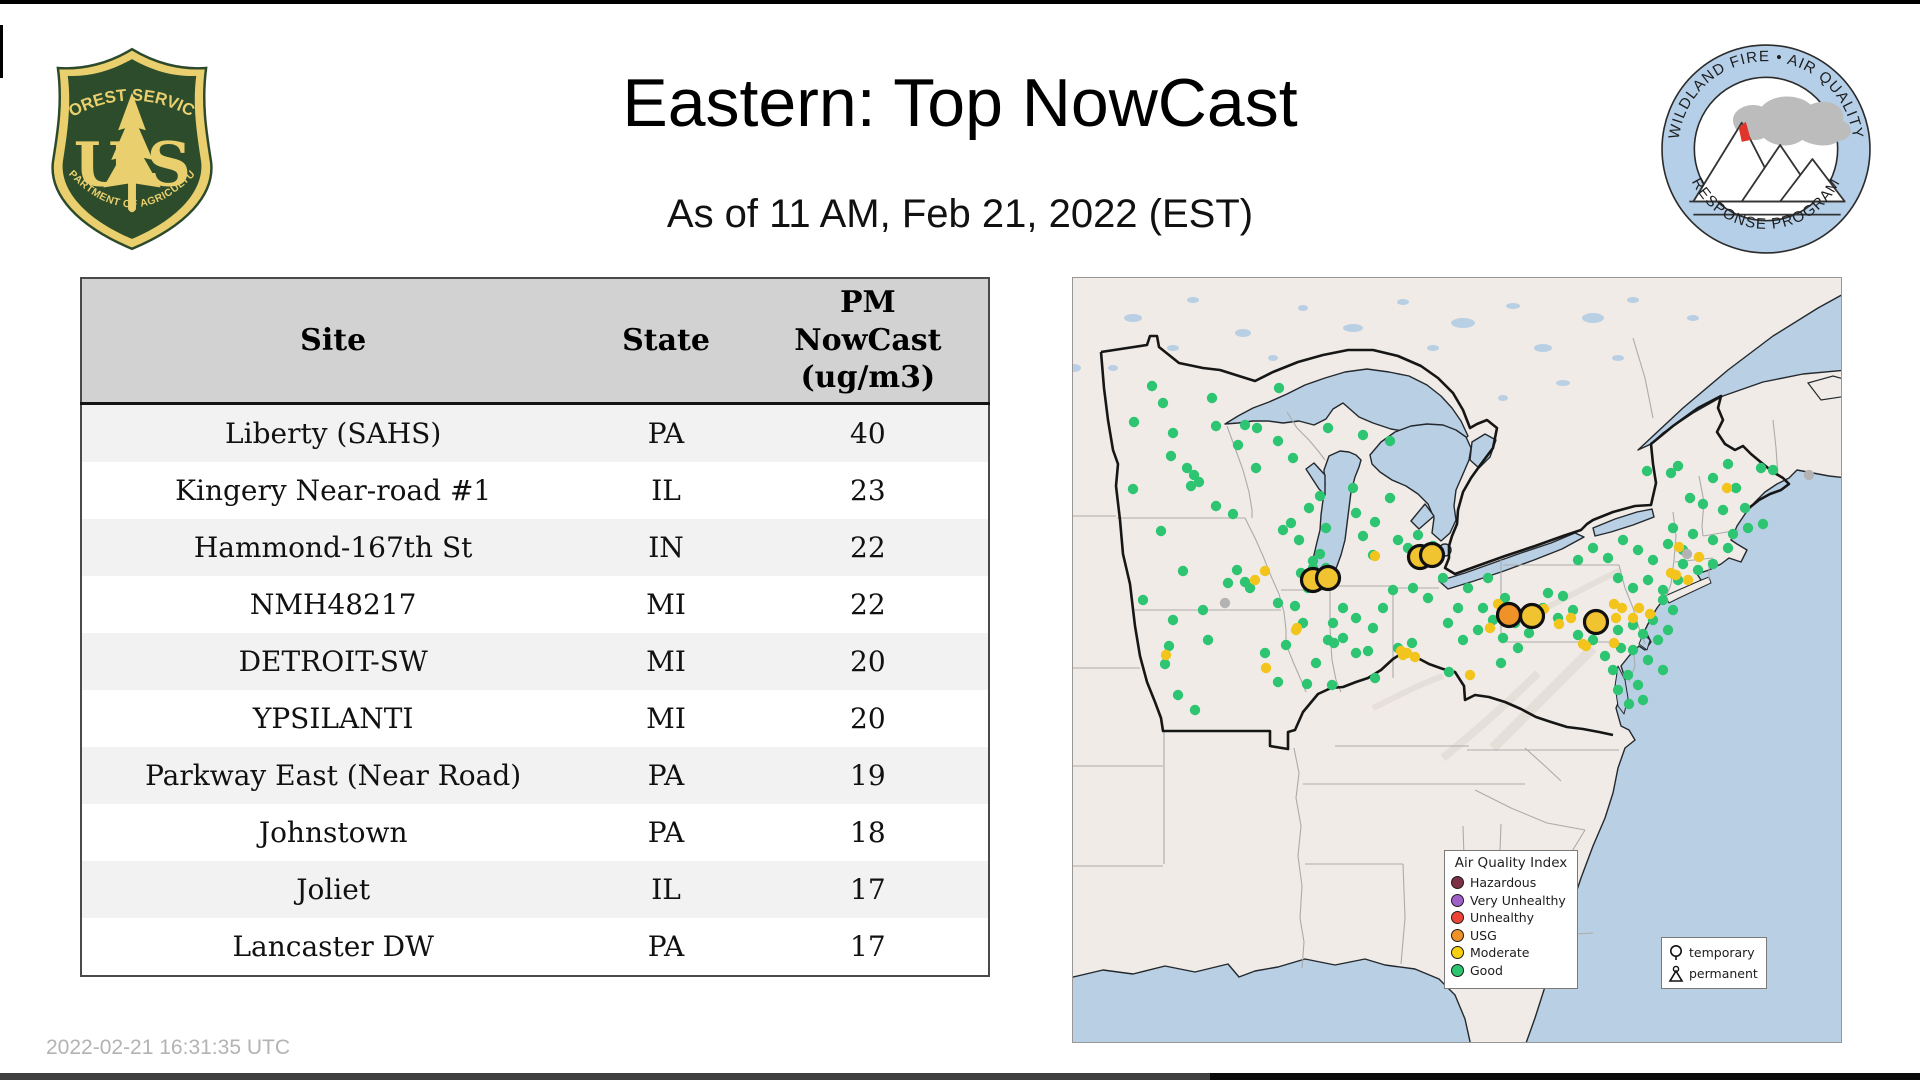 Image resolution: width=1920 pixels, height=1080 pixels. I want to click on permanent-triangle-icon, so click(1676, 973).